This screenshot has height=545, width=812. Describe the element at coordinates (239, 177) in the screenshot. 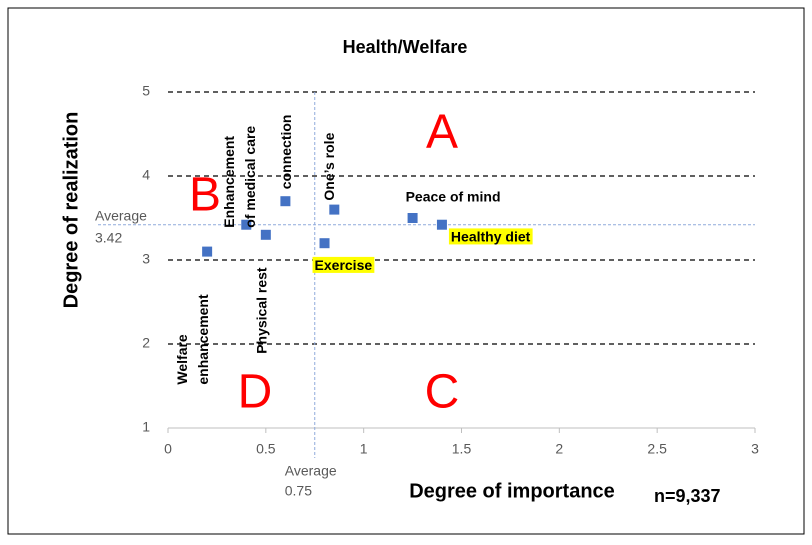

I see `point-label: Enhancement of medical care` at that location.